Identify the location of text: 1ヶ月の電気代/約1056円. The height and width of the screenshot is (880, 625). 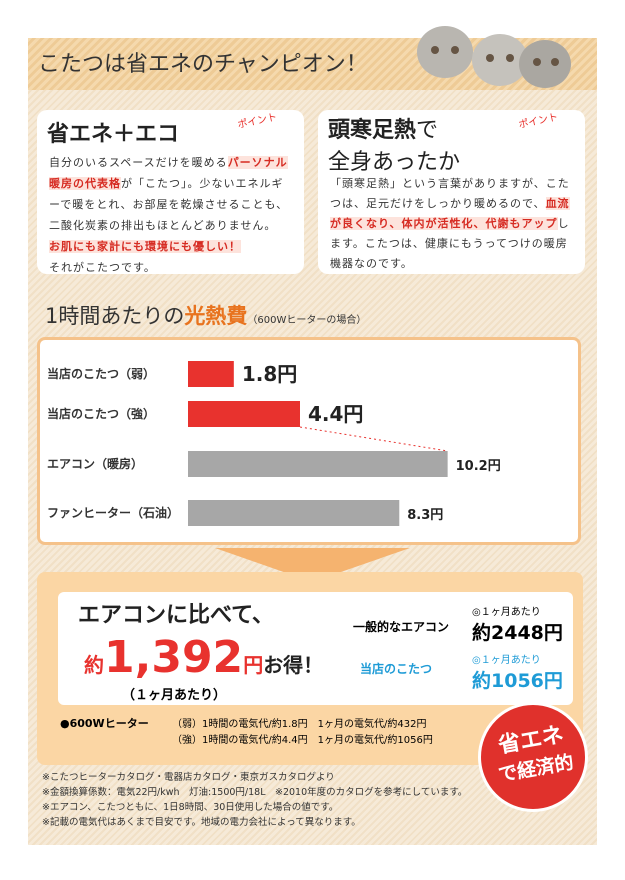
(375, 740).